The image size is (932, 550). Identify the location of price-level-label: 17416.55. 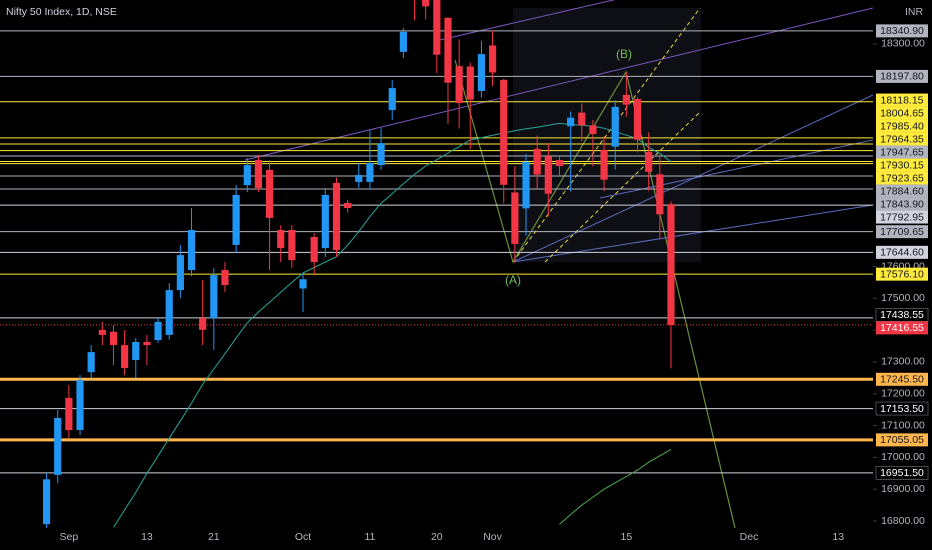
(902, 328).